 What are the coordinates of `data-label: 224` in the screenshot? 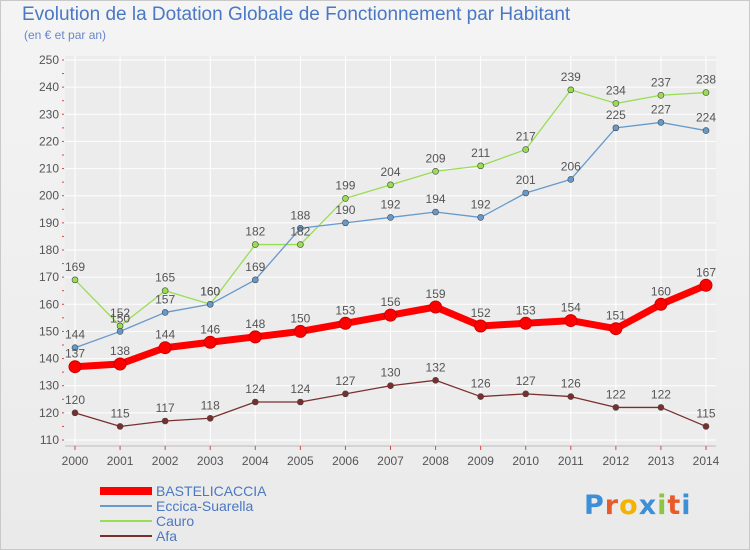 It's located at (706, 118).